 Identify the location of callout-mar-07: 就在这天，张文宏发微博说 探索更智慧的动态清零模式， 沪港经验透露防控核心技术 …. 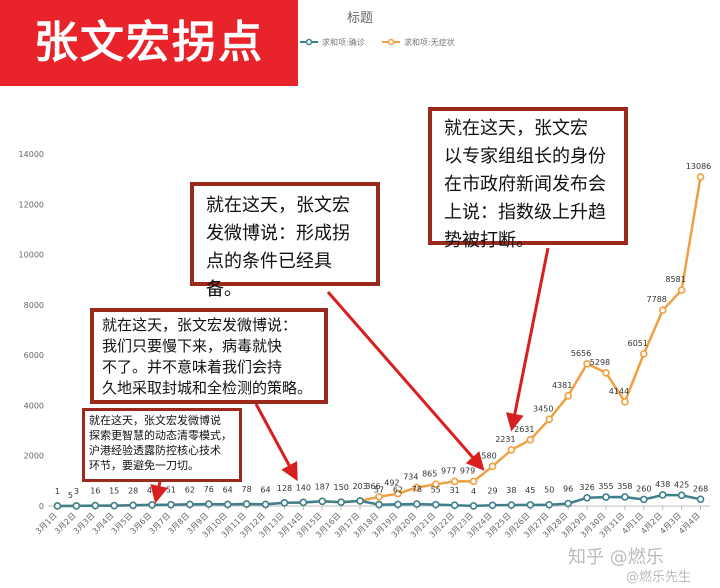
(162, 445).